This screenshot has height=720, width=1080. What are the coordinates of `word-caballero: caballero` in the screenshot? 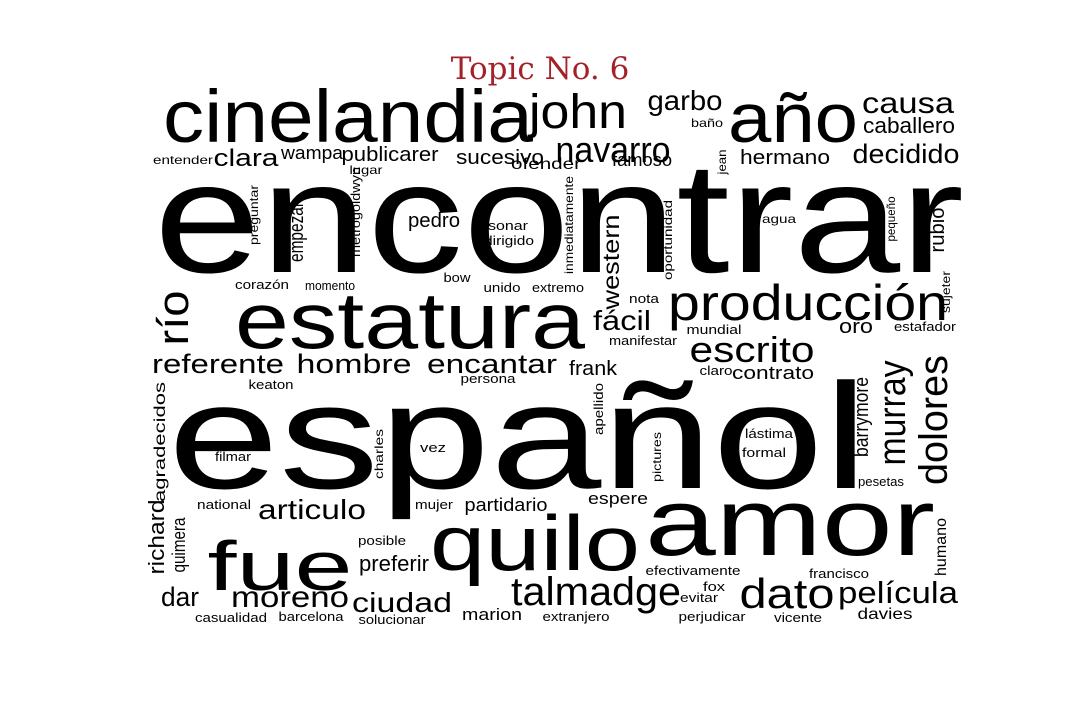 It's located at (909, 125).